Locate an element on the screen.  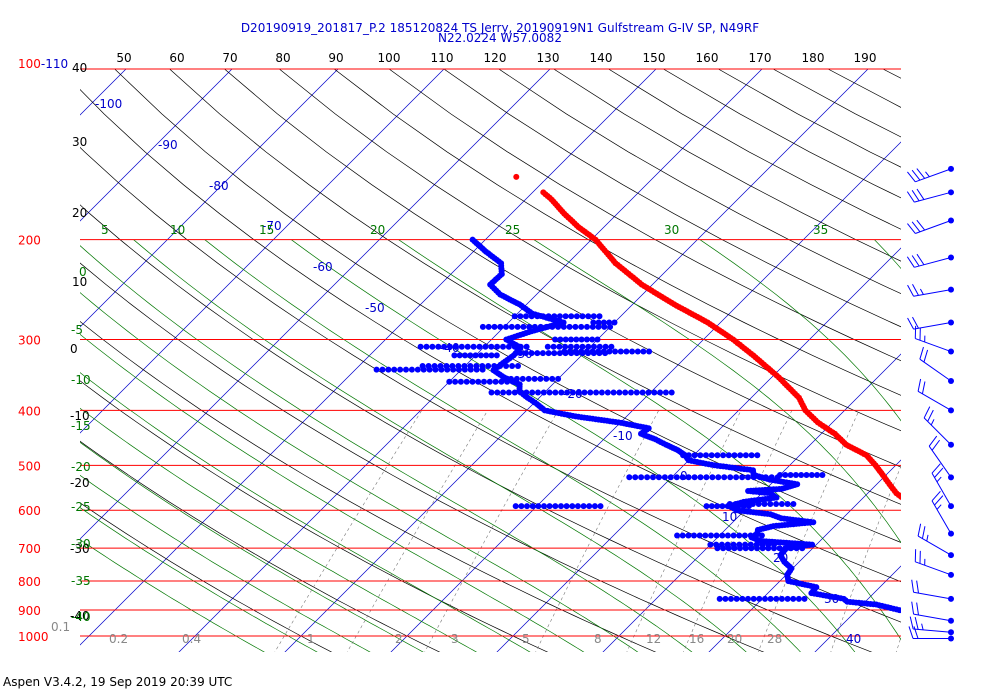
altitude-label: 10 is located at coordinates (79, 282).